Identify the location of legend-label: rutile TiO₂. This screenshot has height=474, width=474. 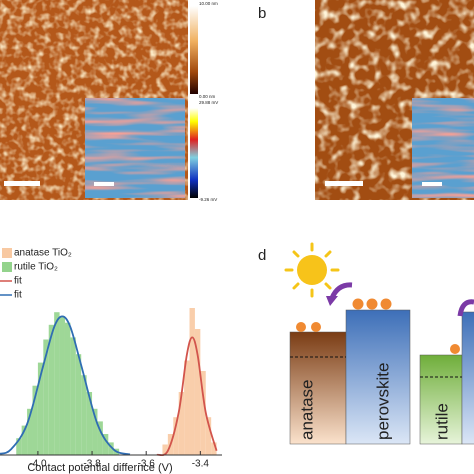
(36, 267).